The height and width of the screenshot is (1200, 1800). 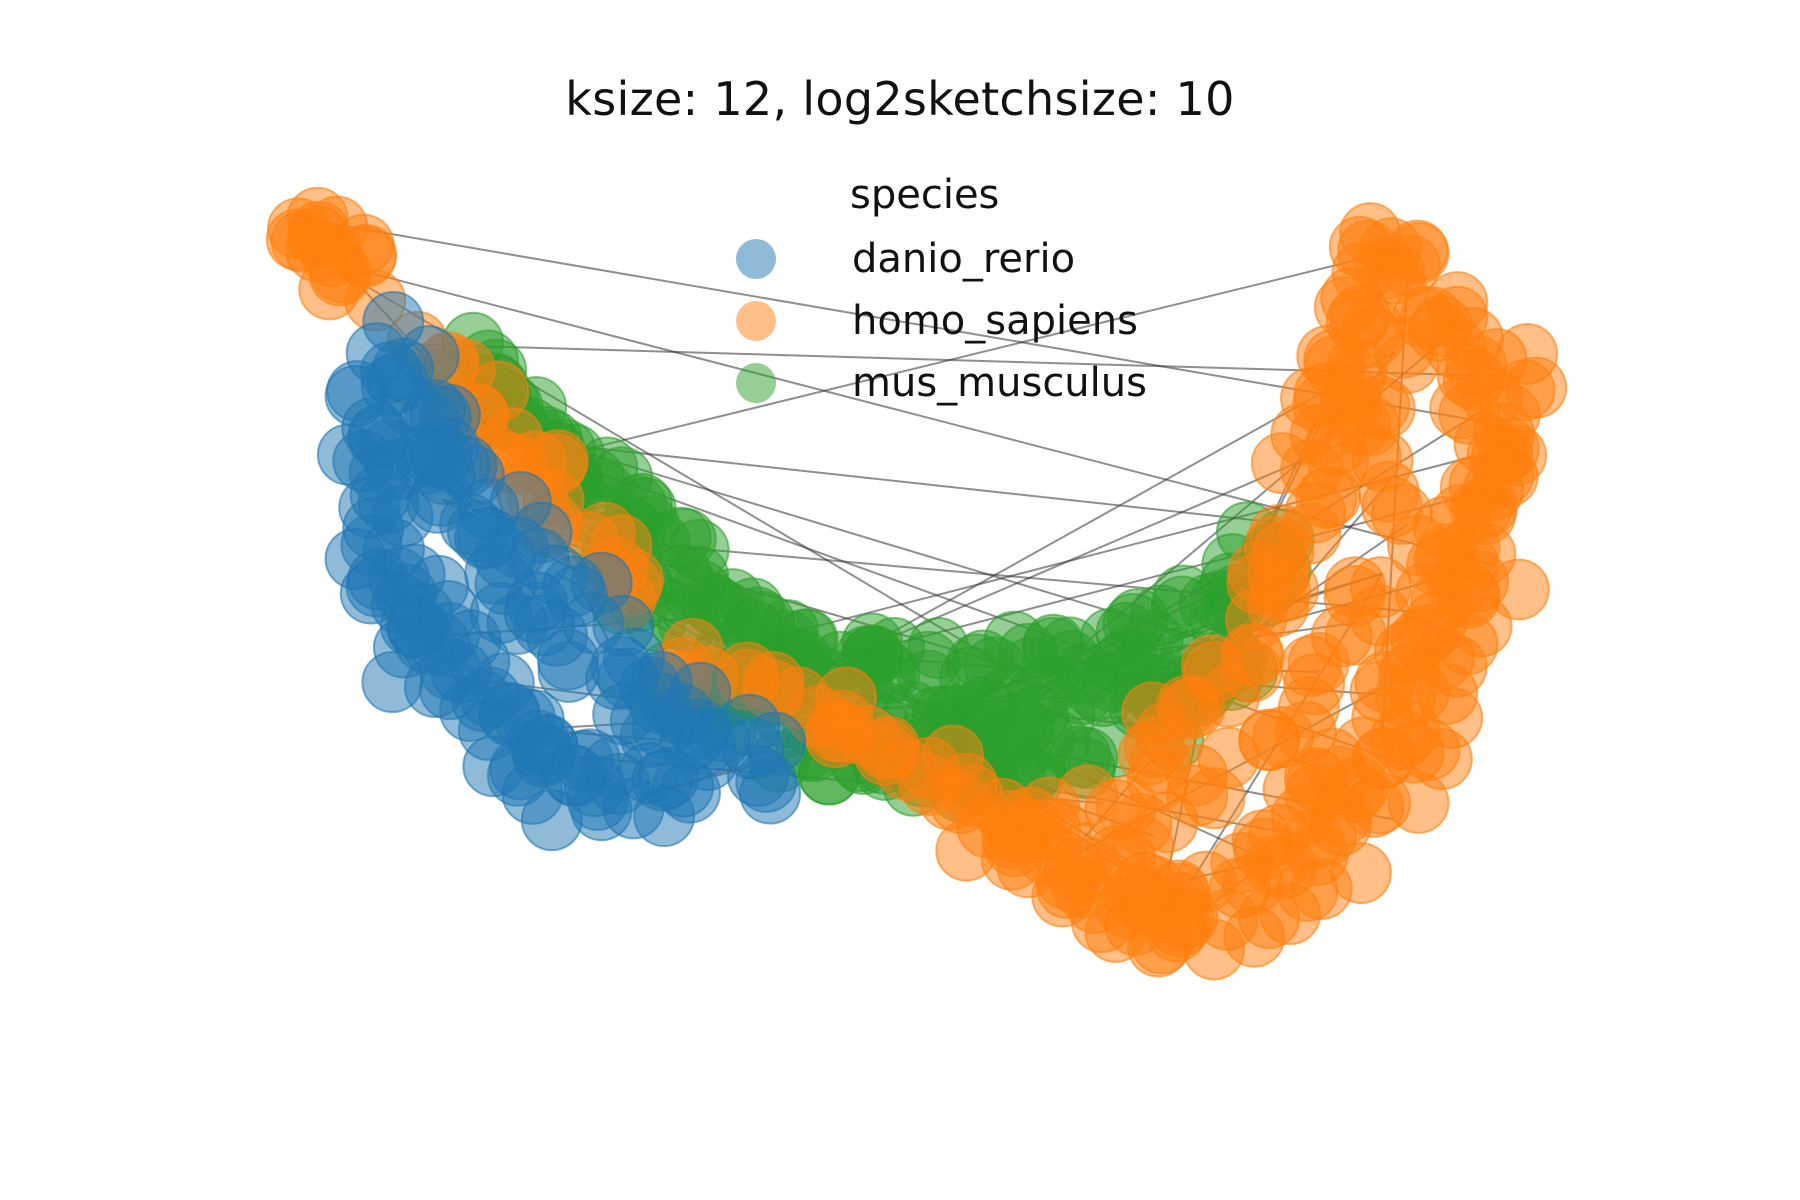 I want to click on legend-label-mus-musculus: mus_musculus, so click(x=999, y=383).